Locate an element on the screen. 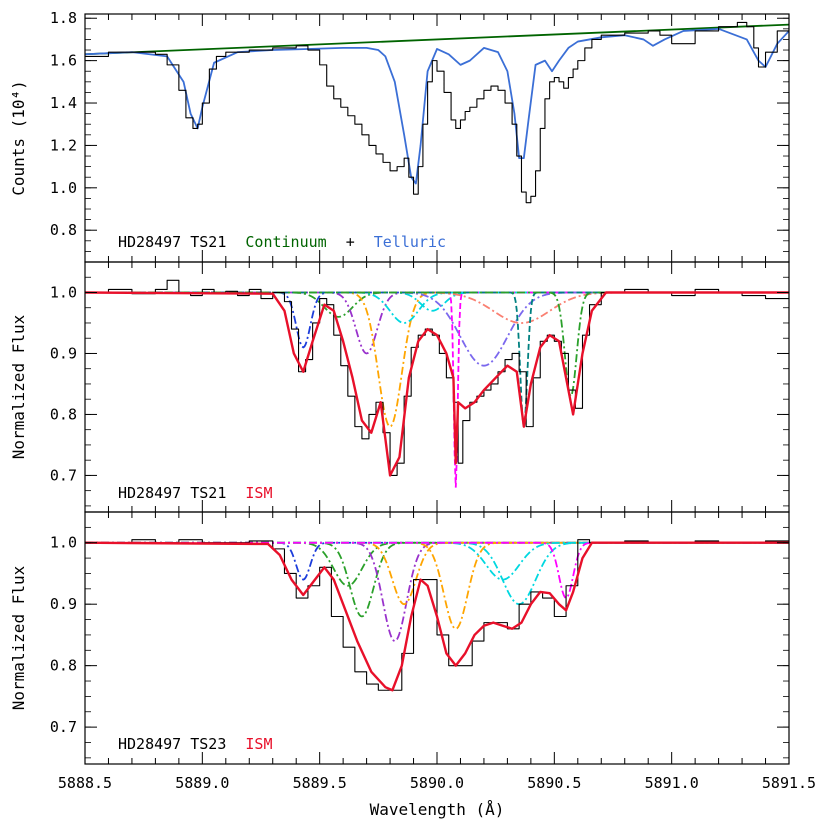 Image resolution: width=830 pixels, height=830 pixels. panel-ism-ts21-ylabel: Normalized Flux is located at coordinates (18, 386).